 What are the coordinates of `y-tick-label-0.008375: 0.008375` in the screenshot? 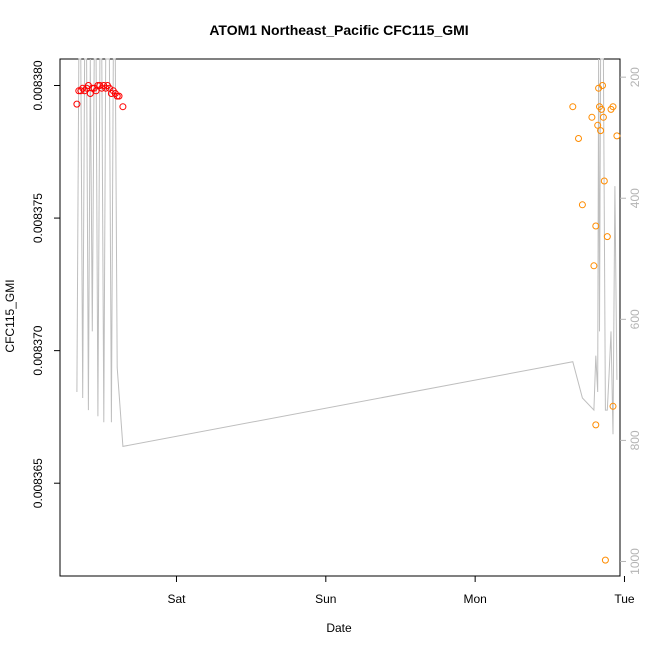 It's located at (38, 218).